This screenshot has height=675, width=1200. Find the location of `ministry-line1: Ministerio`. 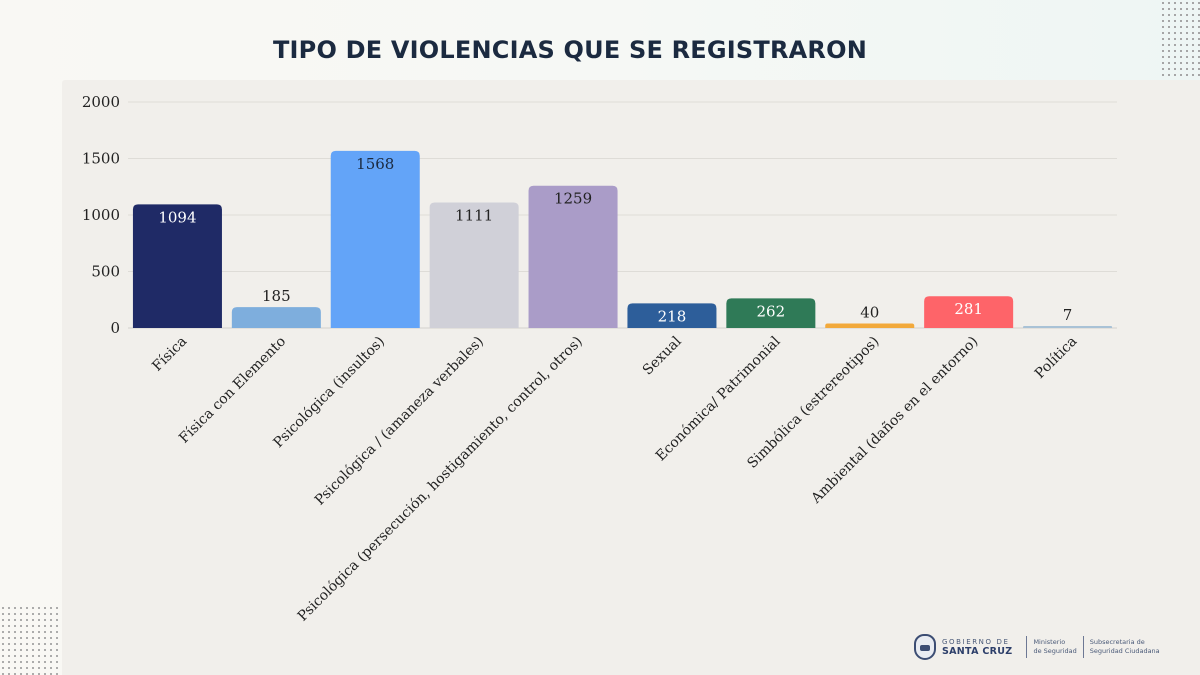

ministry-line1: Ministerio is located at coordinates (1049, 642).